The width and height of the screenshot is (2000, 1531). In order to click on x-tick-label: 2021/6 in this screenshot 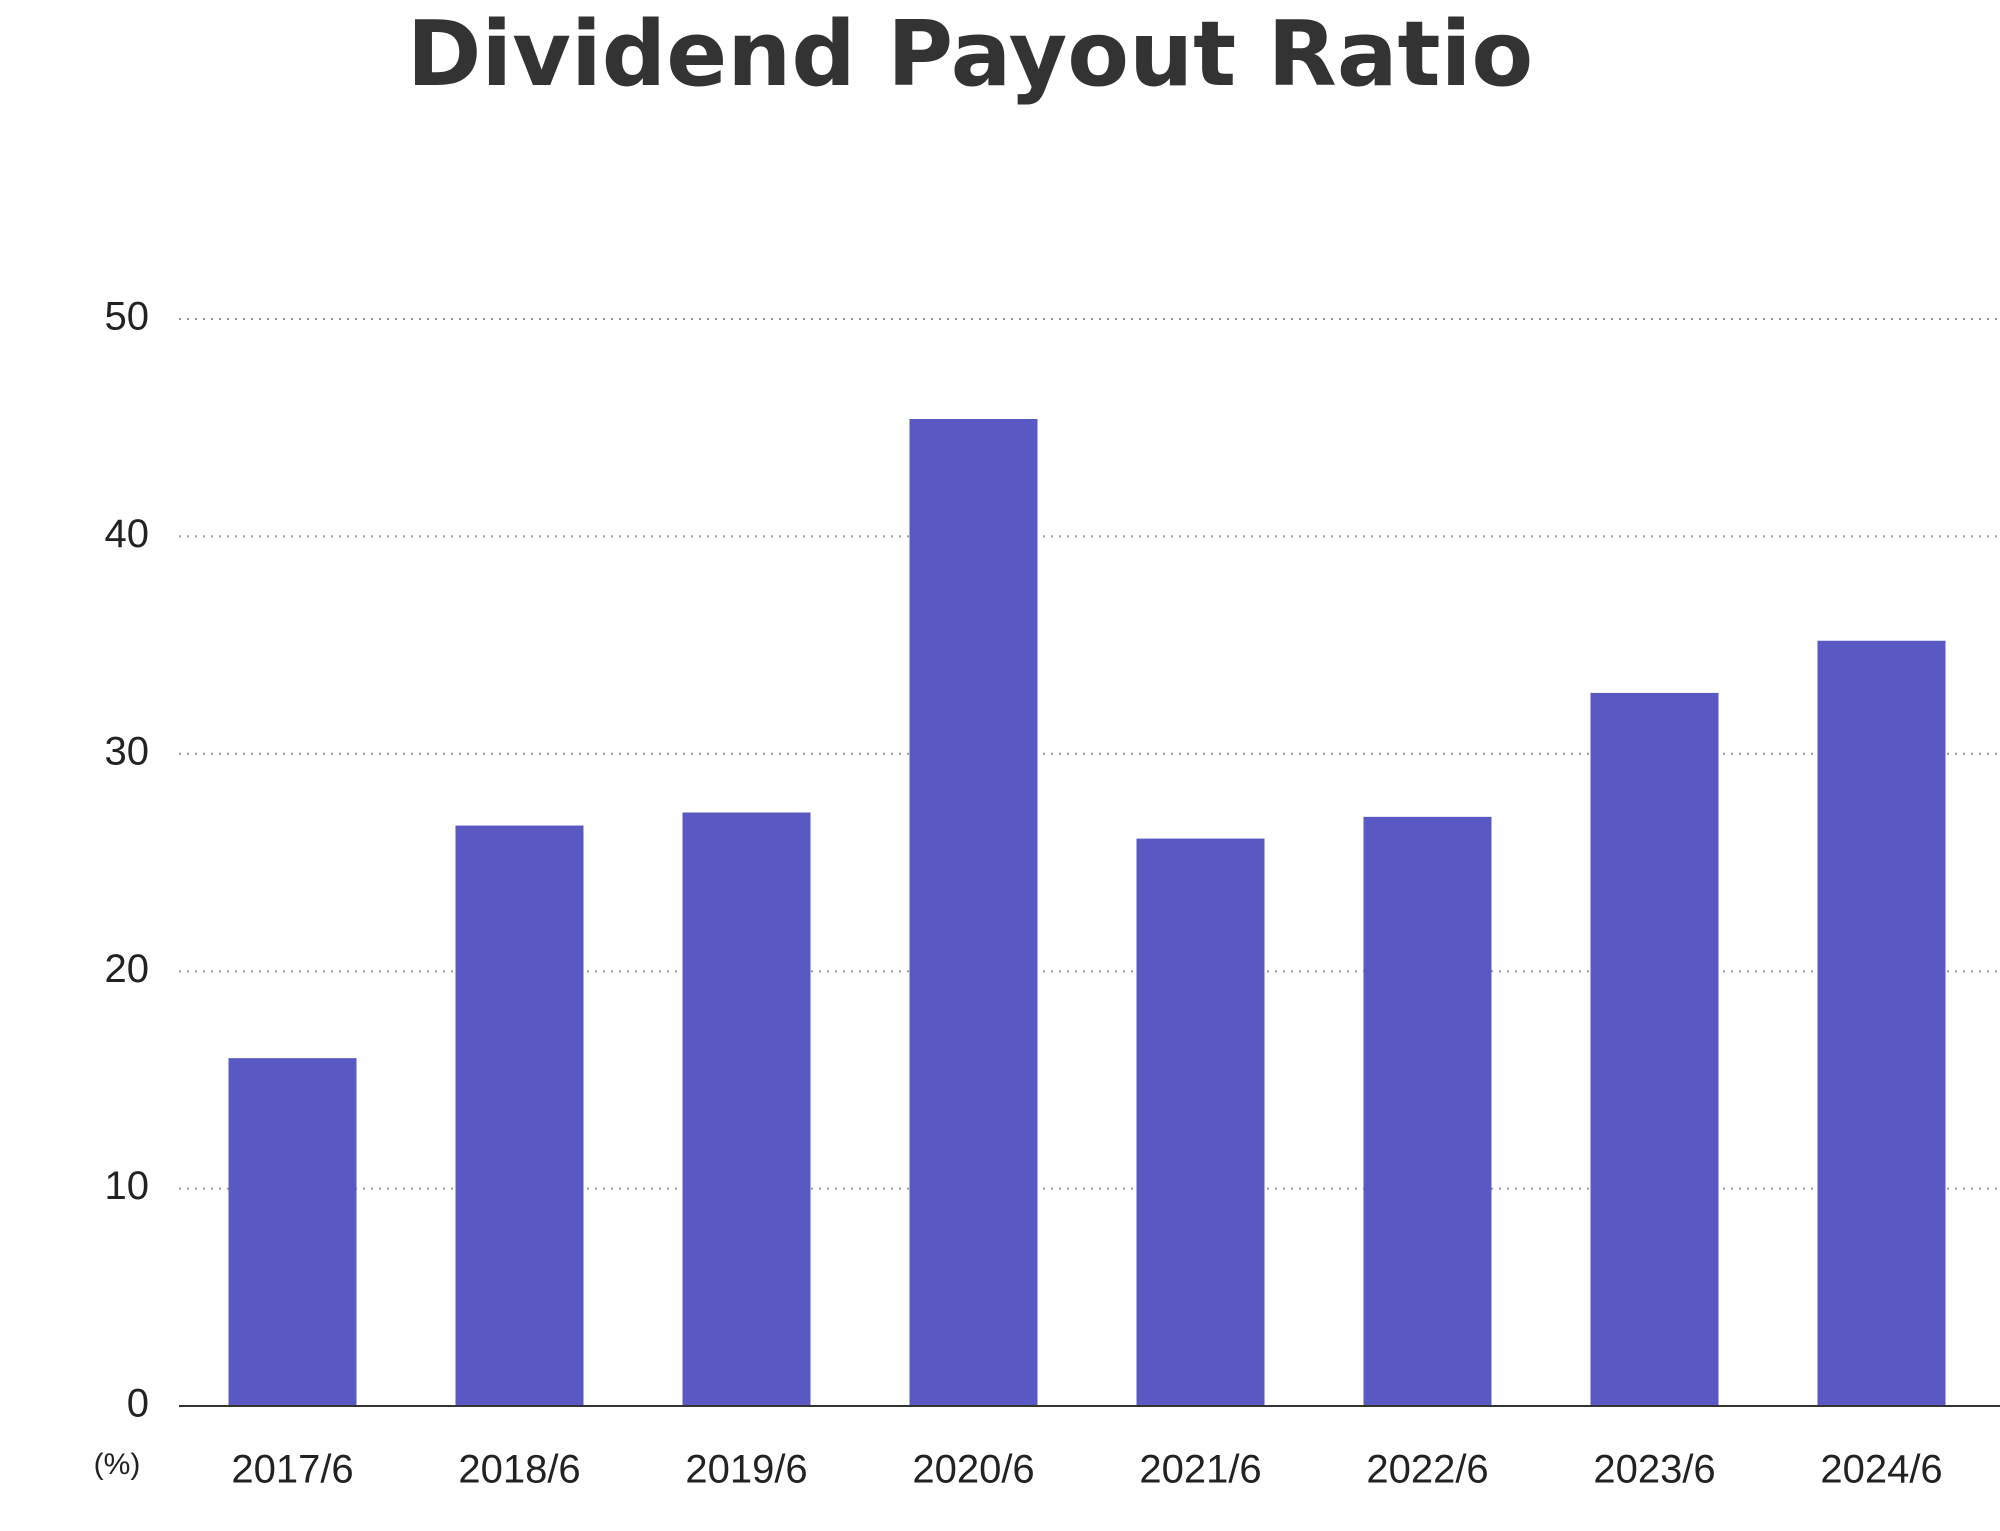, I will do `click(1200, 1470)`.